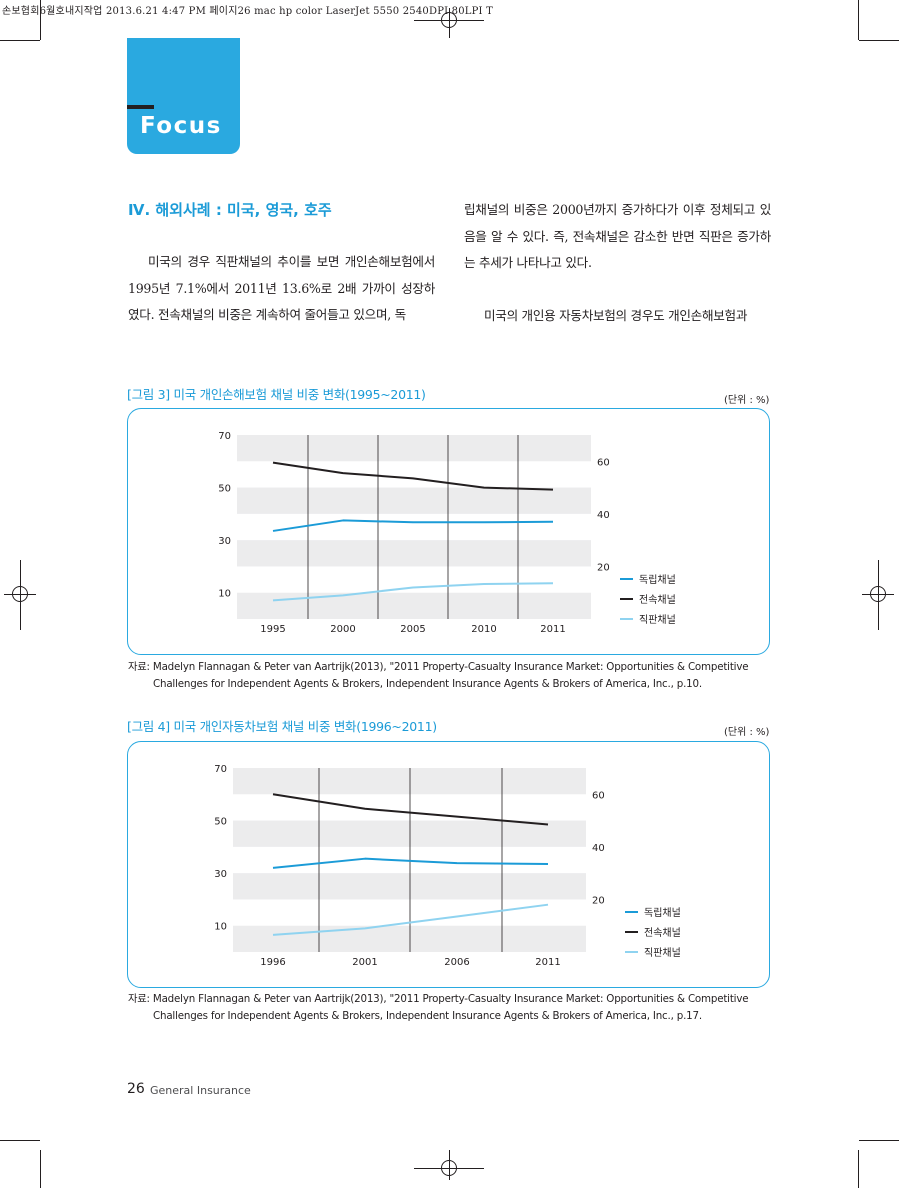 This screenshot has width=899, height=1188. I want to click on x-tick-label: 2010, so click(483, 629).